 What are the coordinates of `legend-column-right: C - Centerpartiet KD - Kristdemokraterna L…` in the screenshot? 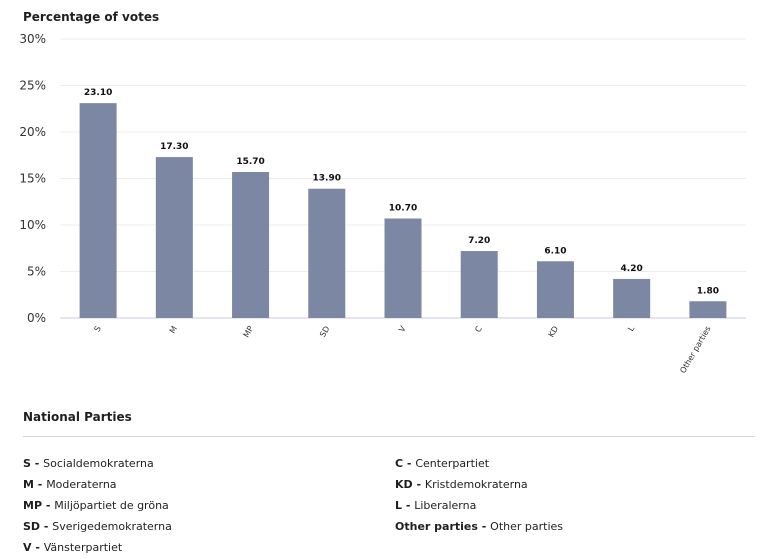 It's located at (479, 495).